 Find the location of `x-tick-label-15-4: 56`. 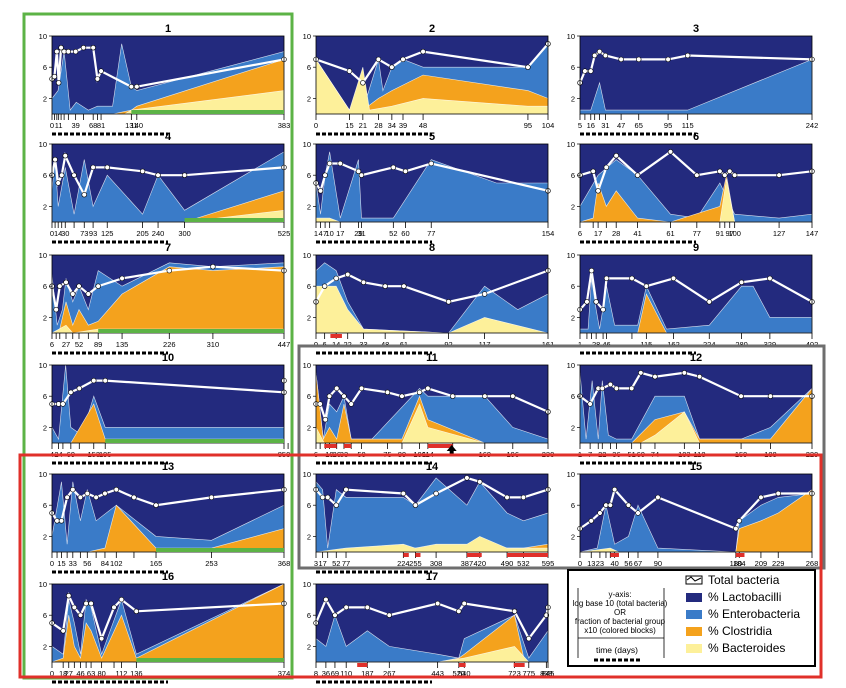

x-tick-label-15-4: 56 is located at coordinates (628, 563).